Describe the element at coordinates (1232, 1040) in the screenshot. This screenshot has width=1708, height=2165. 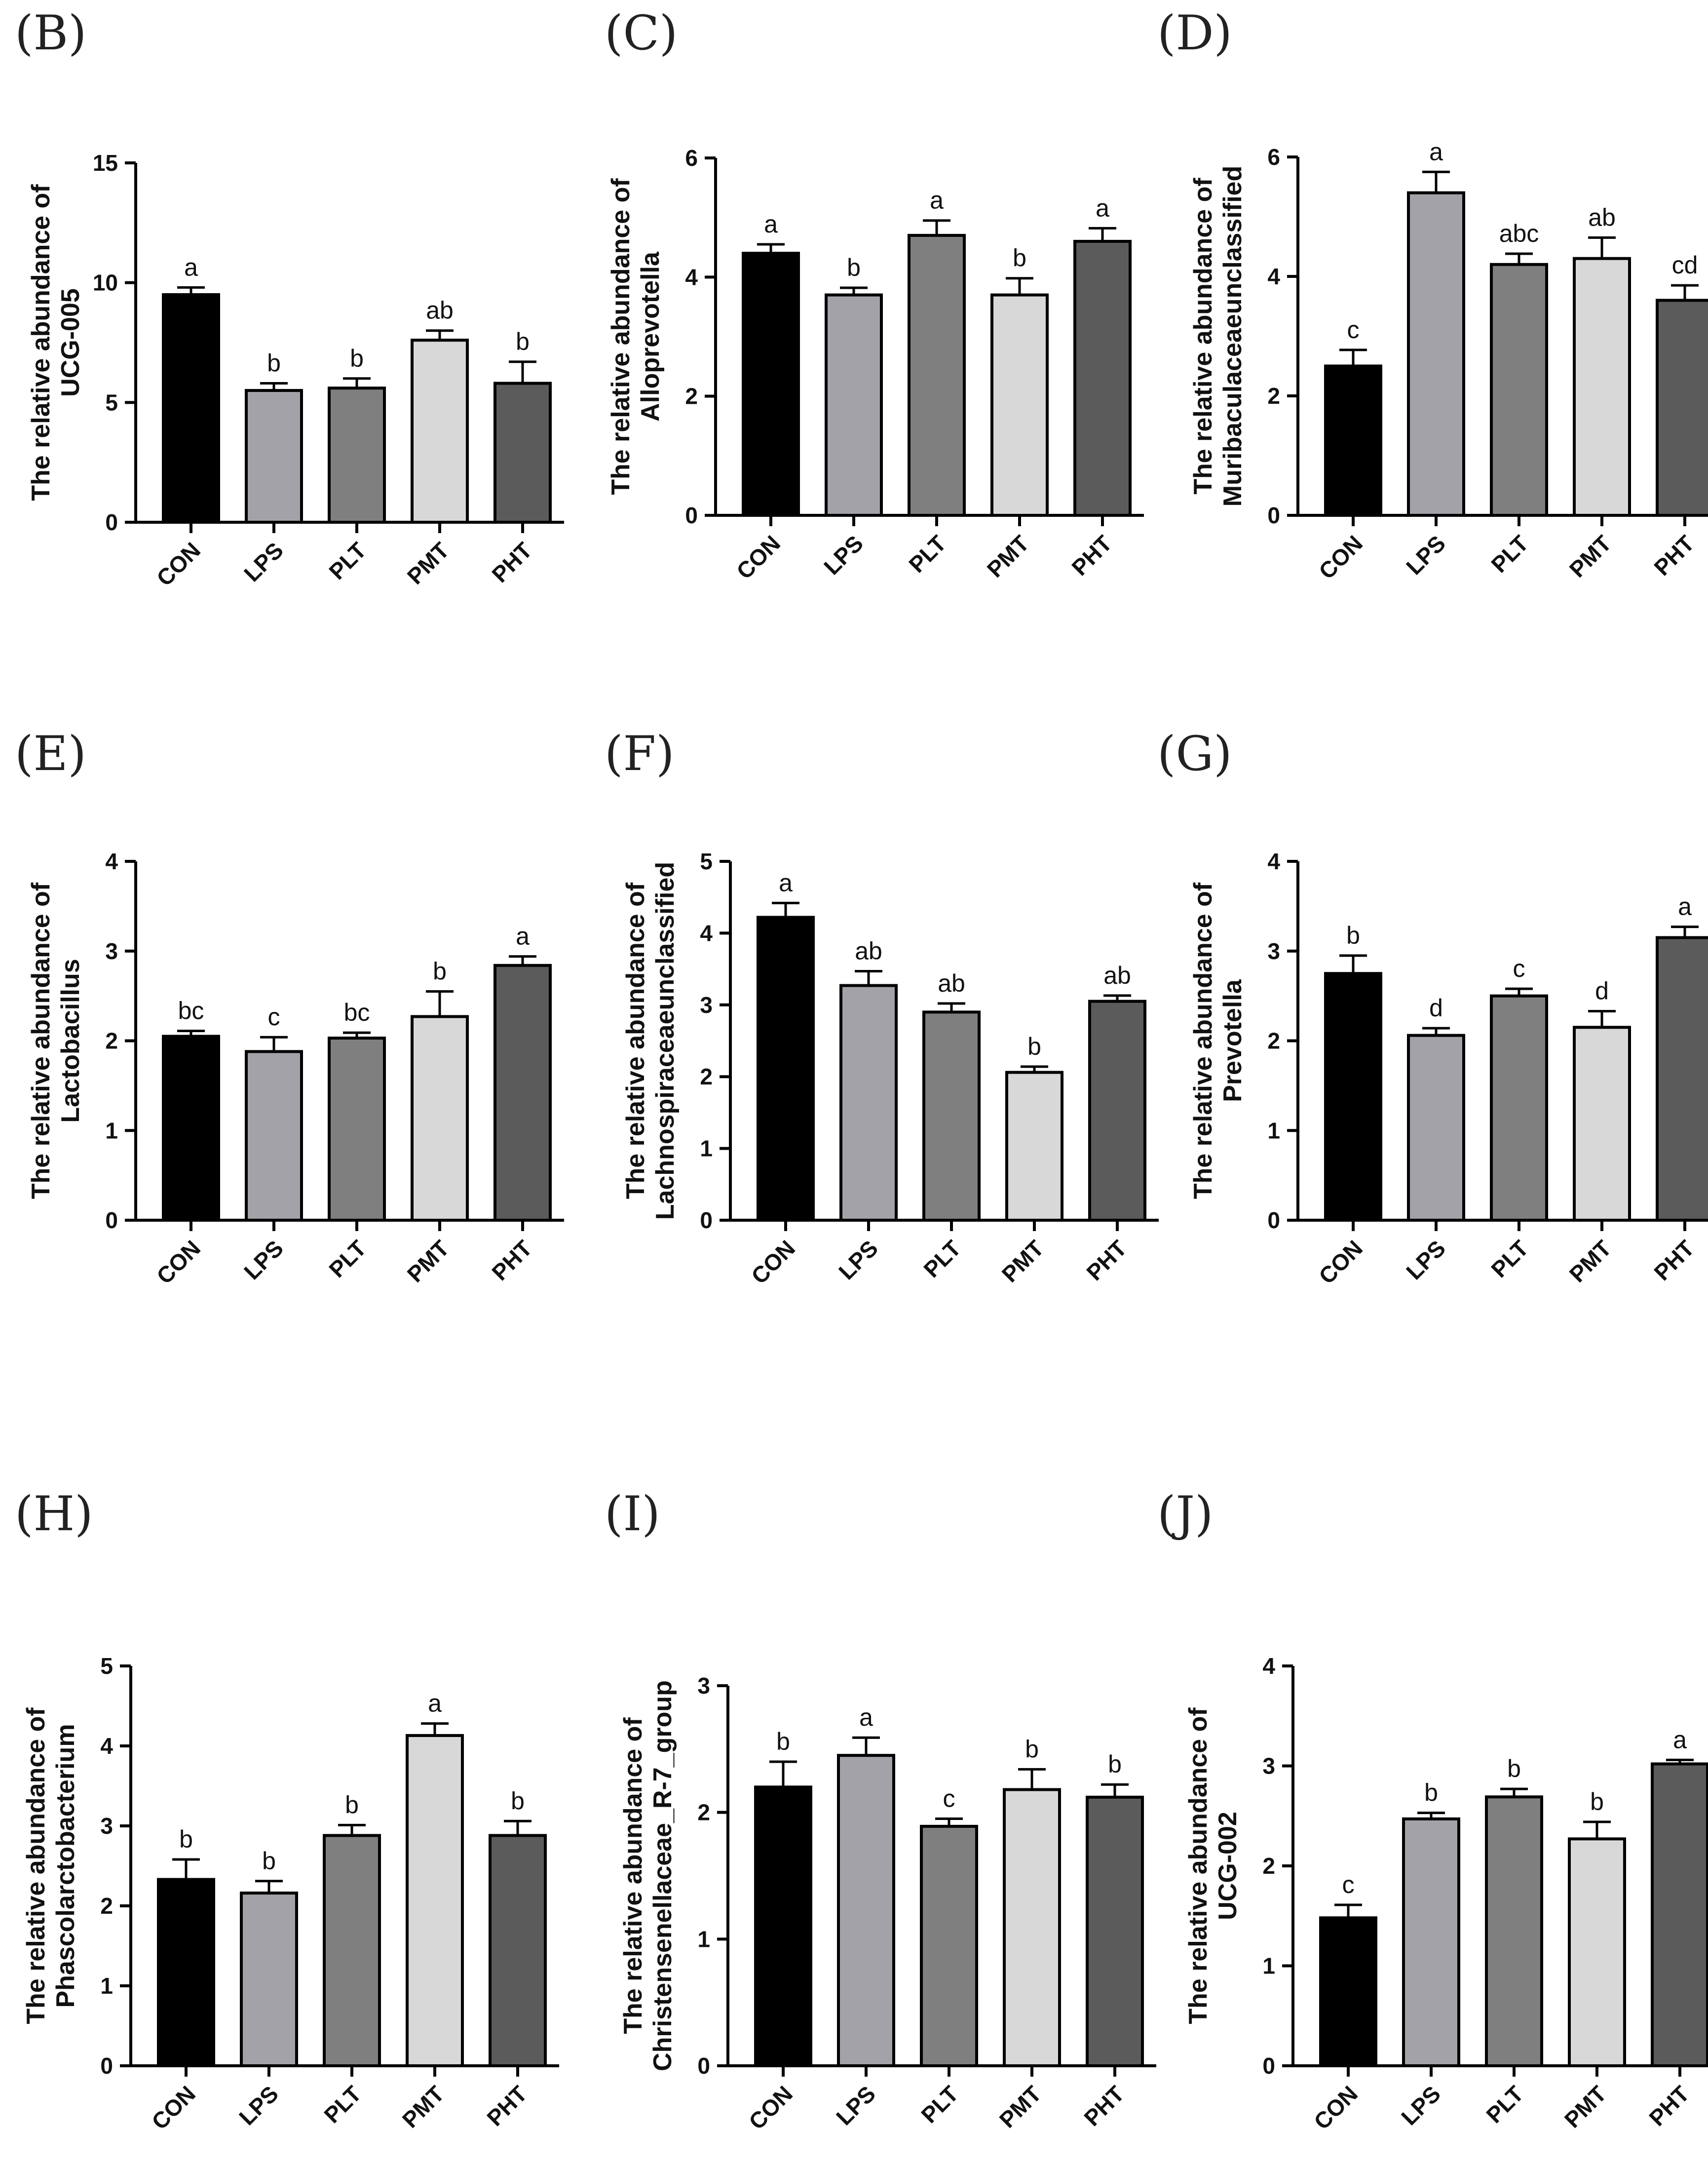
I see `y-axis-taxon: Prevotella` at that location.